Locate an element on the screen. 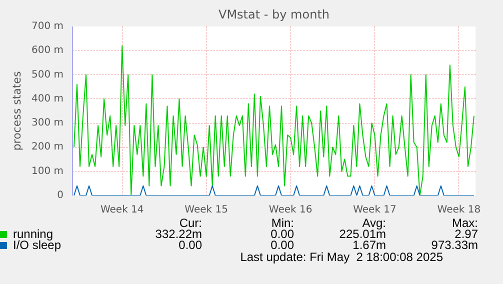  y-tick-label: 700 m is located at coordinates (47, 26).